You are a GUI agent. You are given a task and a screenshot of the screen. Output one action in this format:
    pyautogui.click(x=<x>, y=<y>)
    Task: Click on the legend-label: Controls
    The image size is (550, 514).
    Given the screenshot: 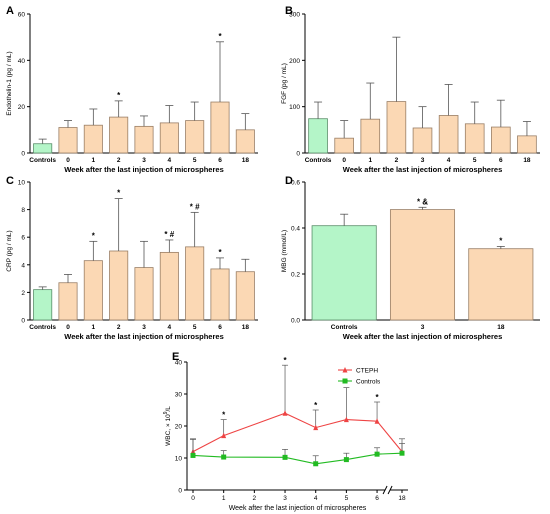 What is the action you would take?
    pyautogui.click(x=368, y=382)
    